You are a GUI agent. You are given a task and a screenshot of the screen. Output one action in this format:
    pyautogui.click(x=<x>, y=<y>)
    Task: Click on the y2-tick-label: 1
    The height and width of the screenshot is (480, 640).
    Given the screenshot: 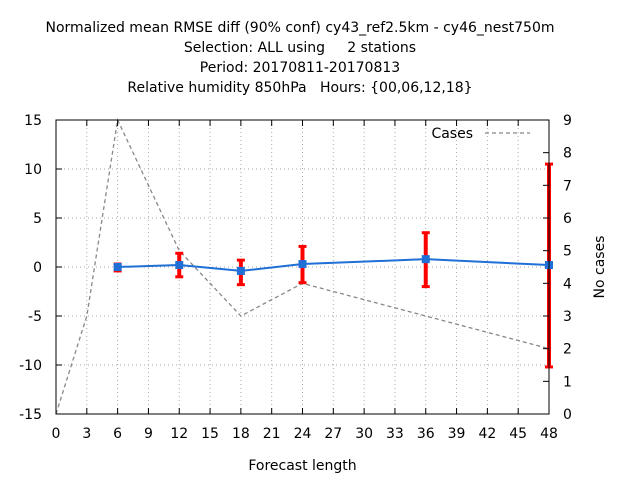 What is the action you would take?
    pyautogui.click(x=567, y=382)
    